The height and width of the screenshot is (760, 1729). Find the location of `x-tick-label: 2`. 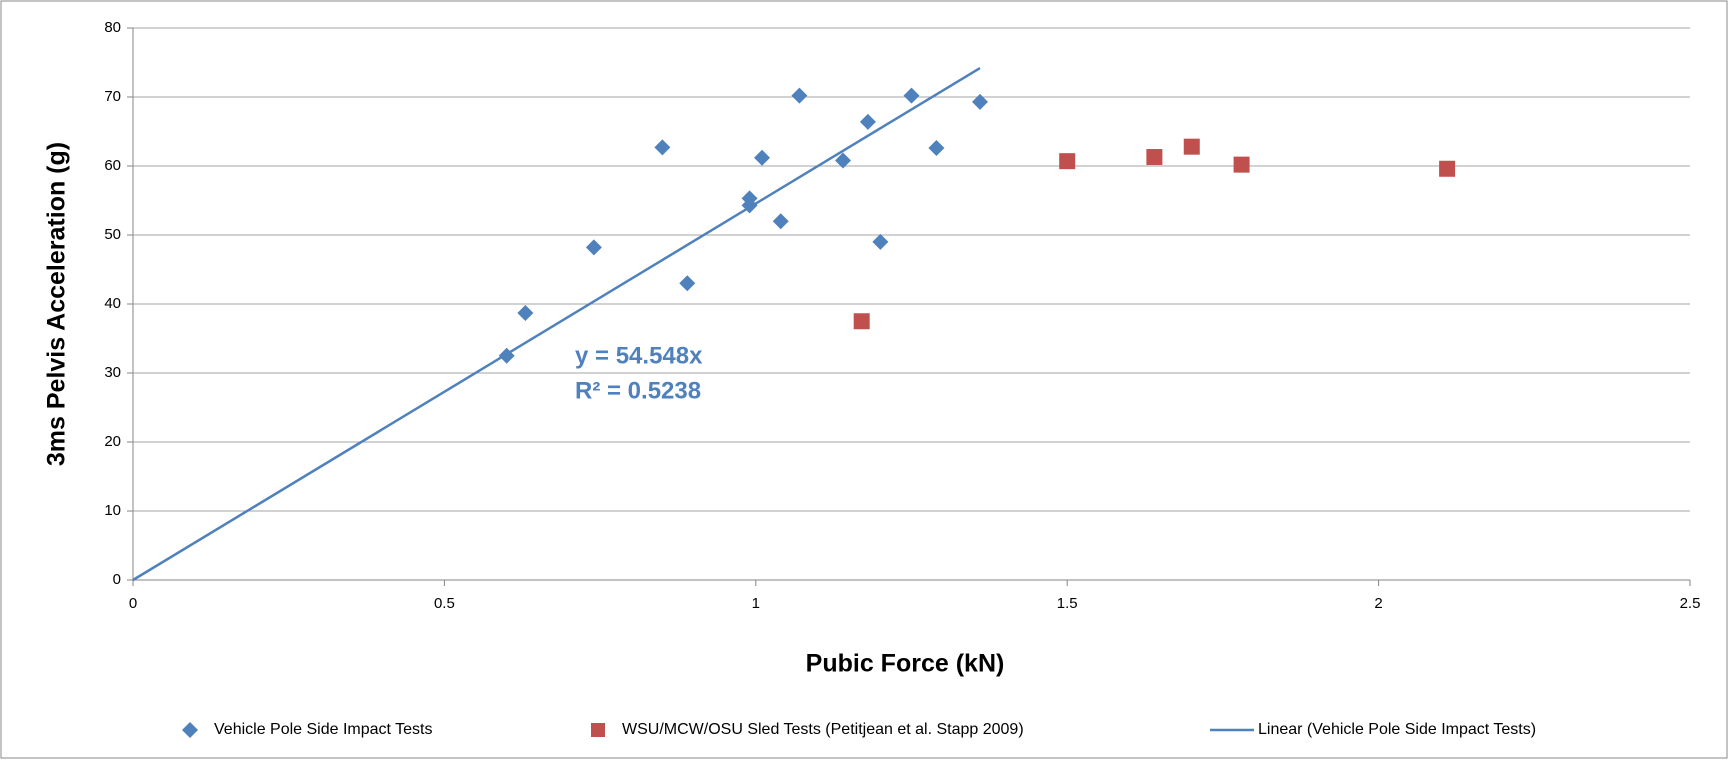

x-tick-label: 2 is located at coordinates (1378, 603).